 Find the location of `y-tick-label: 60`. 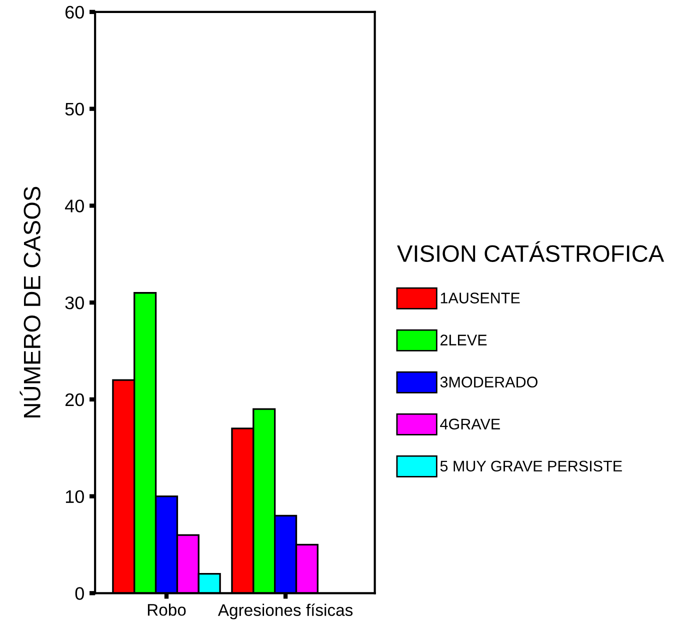

y-tick-label: 60 is located at coordinates (75, 12).